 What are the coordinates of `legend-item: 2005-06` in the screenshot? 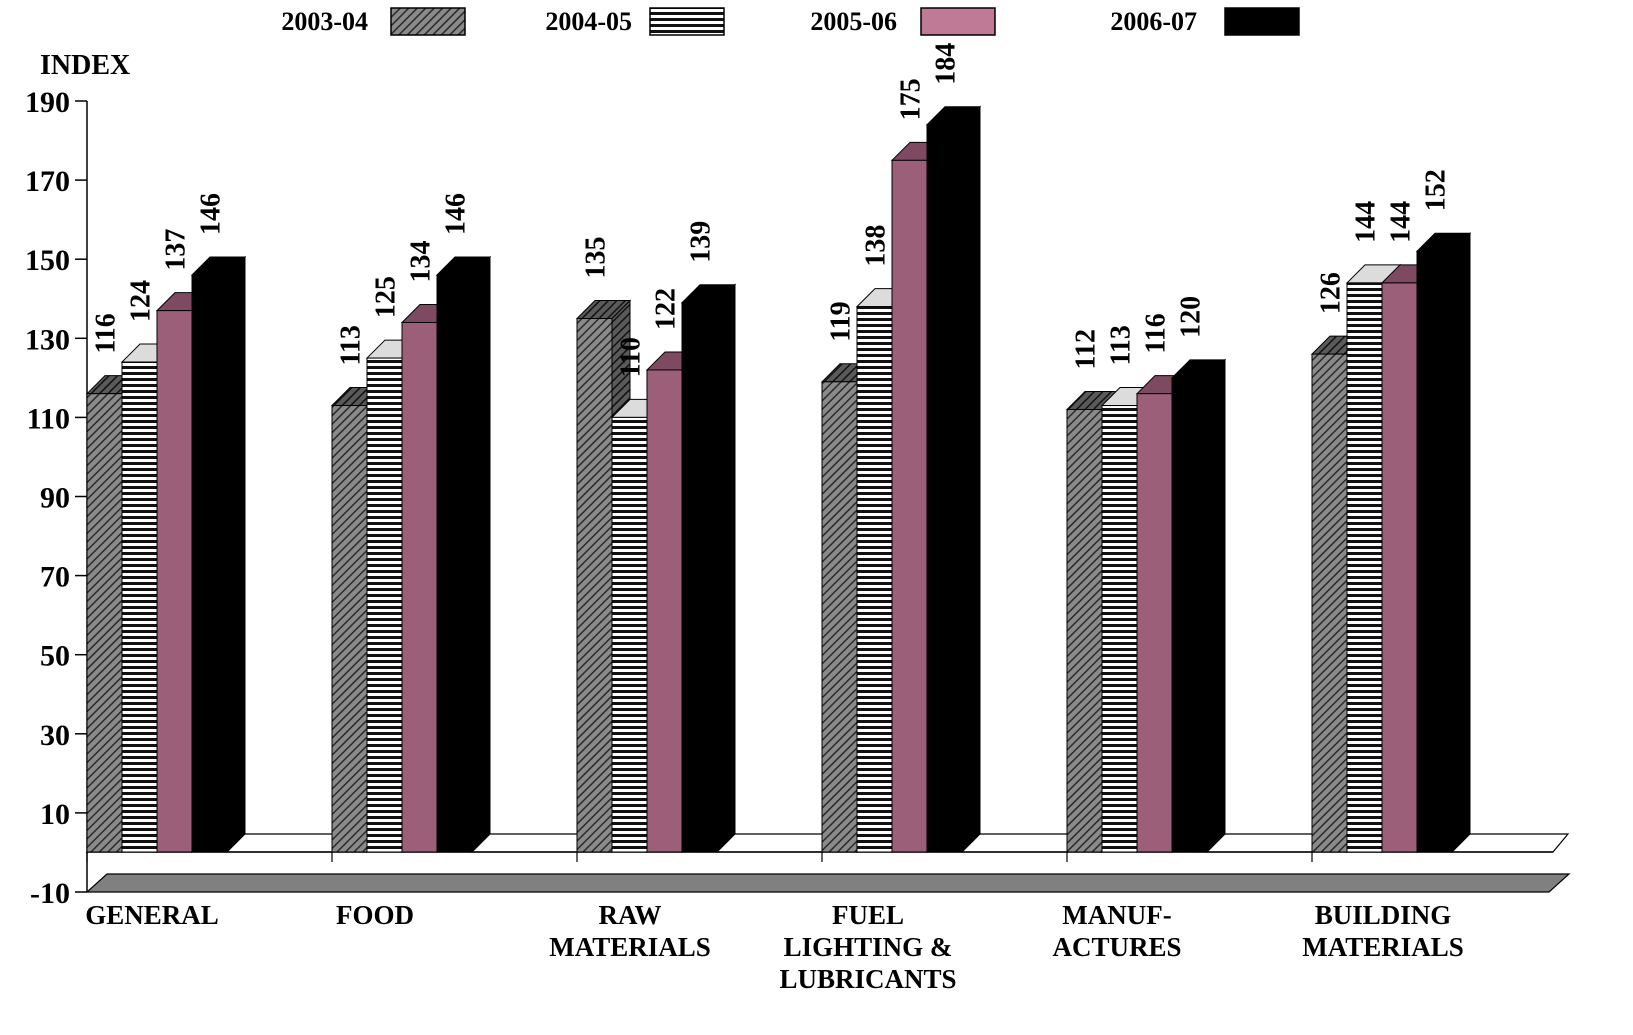 It's located at (903, 21).